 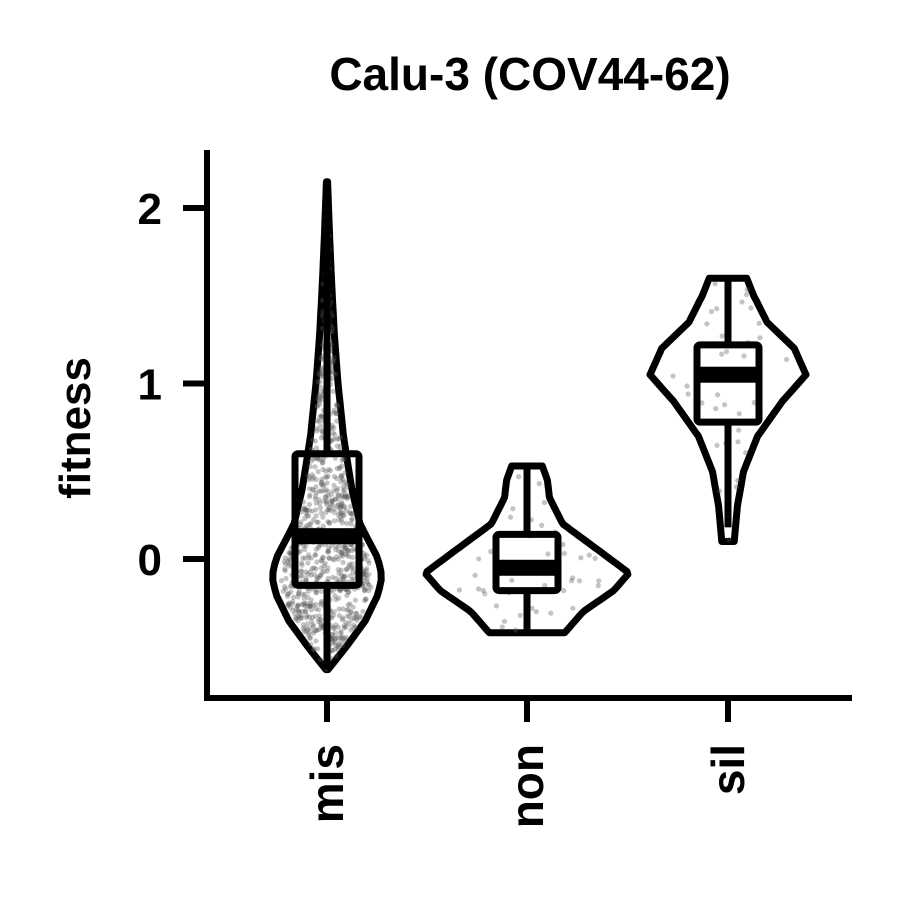 I want to click on violin-sil, so click(x=728, y=409).